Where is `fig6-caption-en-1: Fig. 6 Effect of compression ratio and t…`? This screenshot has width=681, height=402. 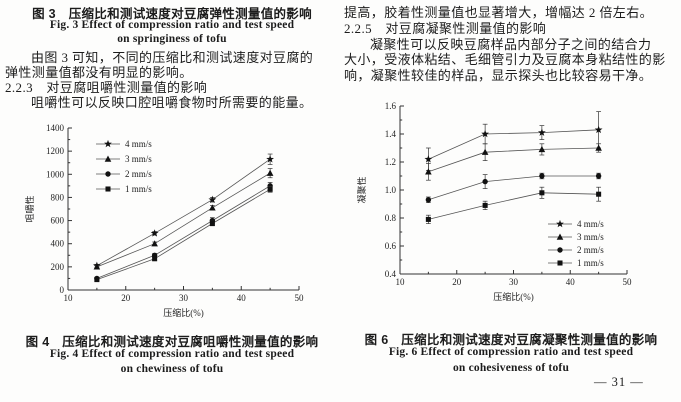 fig6-caption-en-1: Fig. 6 Effect of compression ratio and t… is located at coordinates (511, 352).